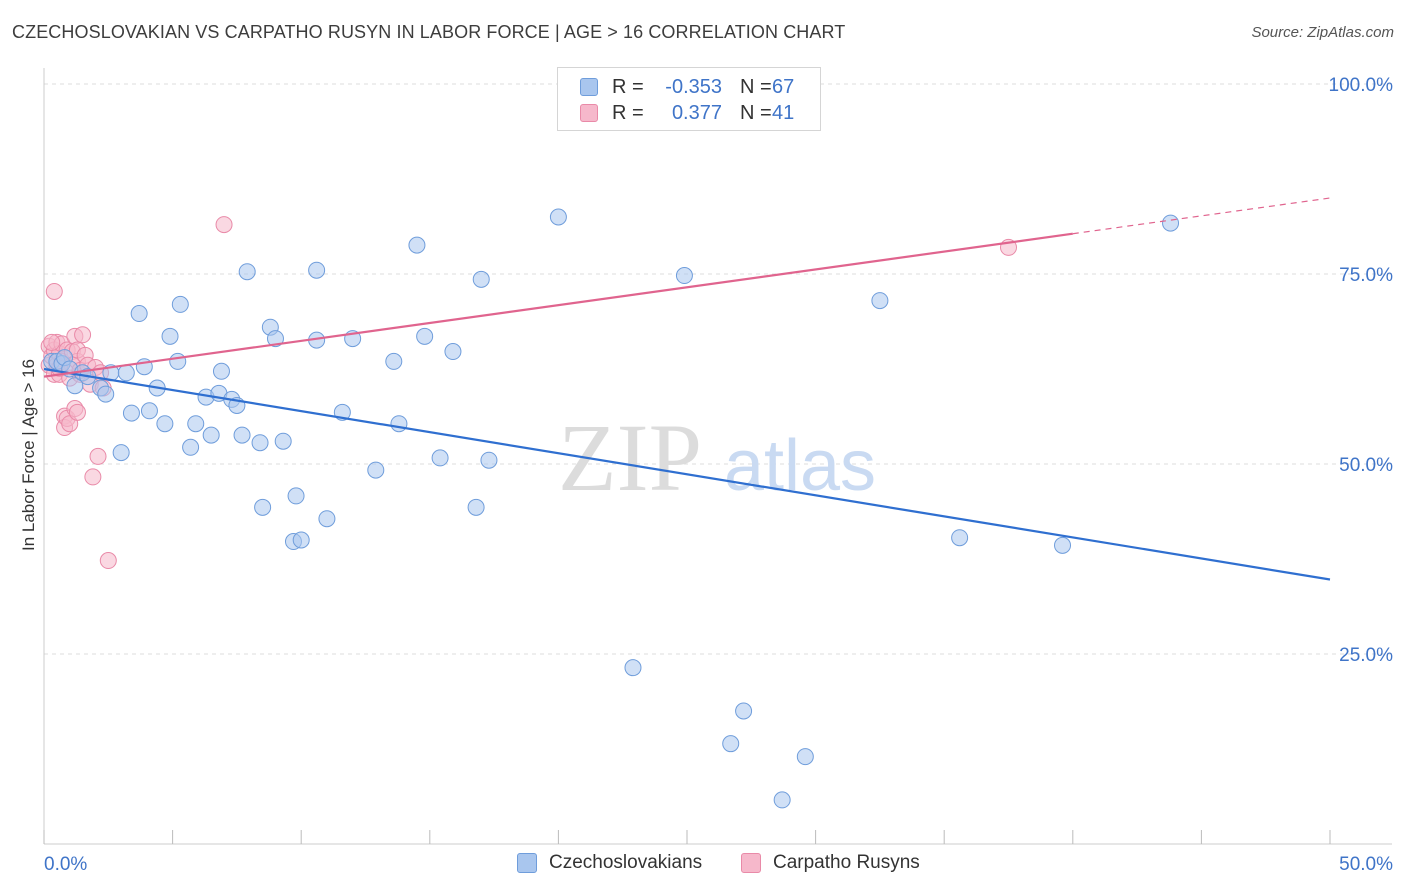  I want to click on x-tick-label: 0.0%, so click(65, 864).